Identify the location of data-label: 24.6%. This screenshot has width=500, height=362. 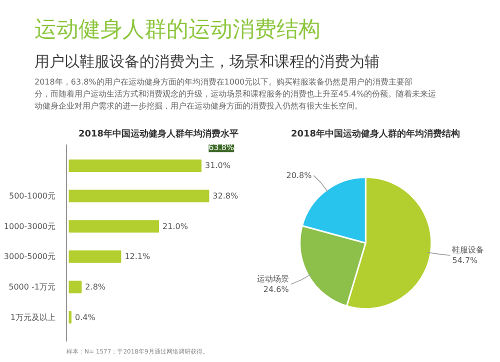
(276, 289).